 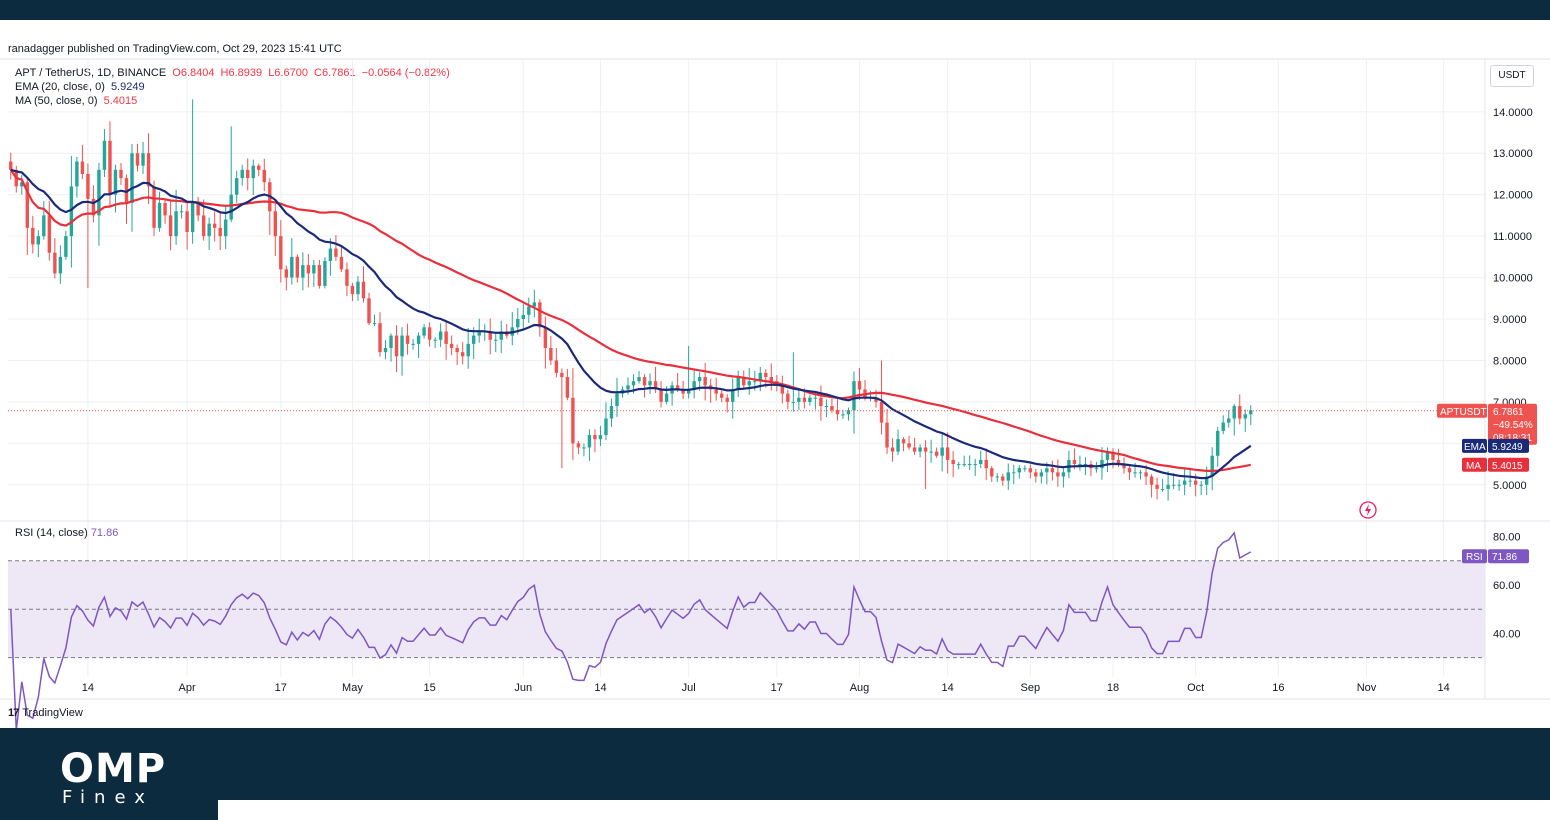 What do you see at coordinates (884, 810) in the screenshot?
I see `brand-band-strip` at bounding box center [884, 810].